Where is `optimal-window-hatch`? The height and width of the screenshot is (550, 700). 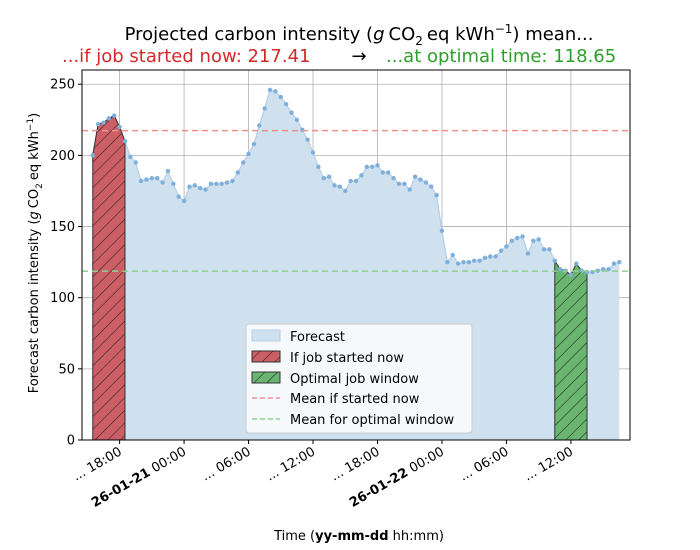 optimal-window-hatch is located at coordinates (571, 350).